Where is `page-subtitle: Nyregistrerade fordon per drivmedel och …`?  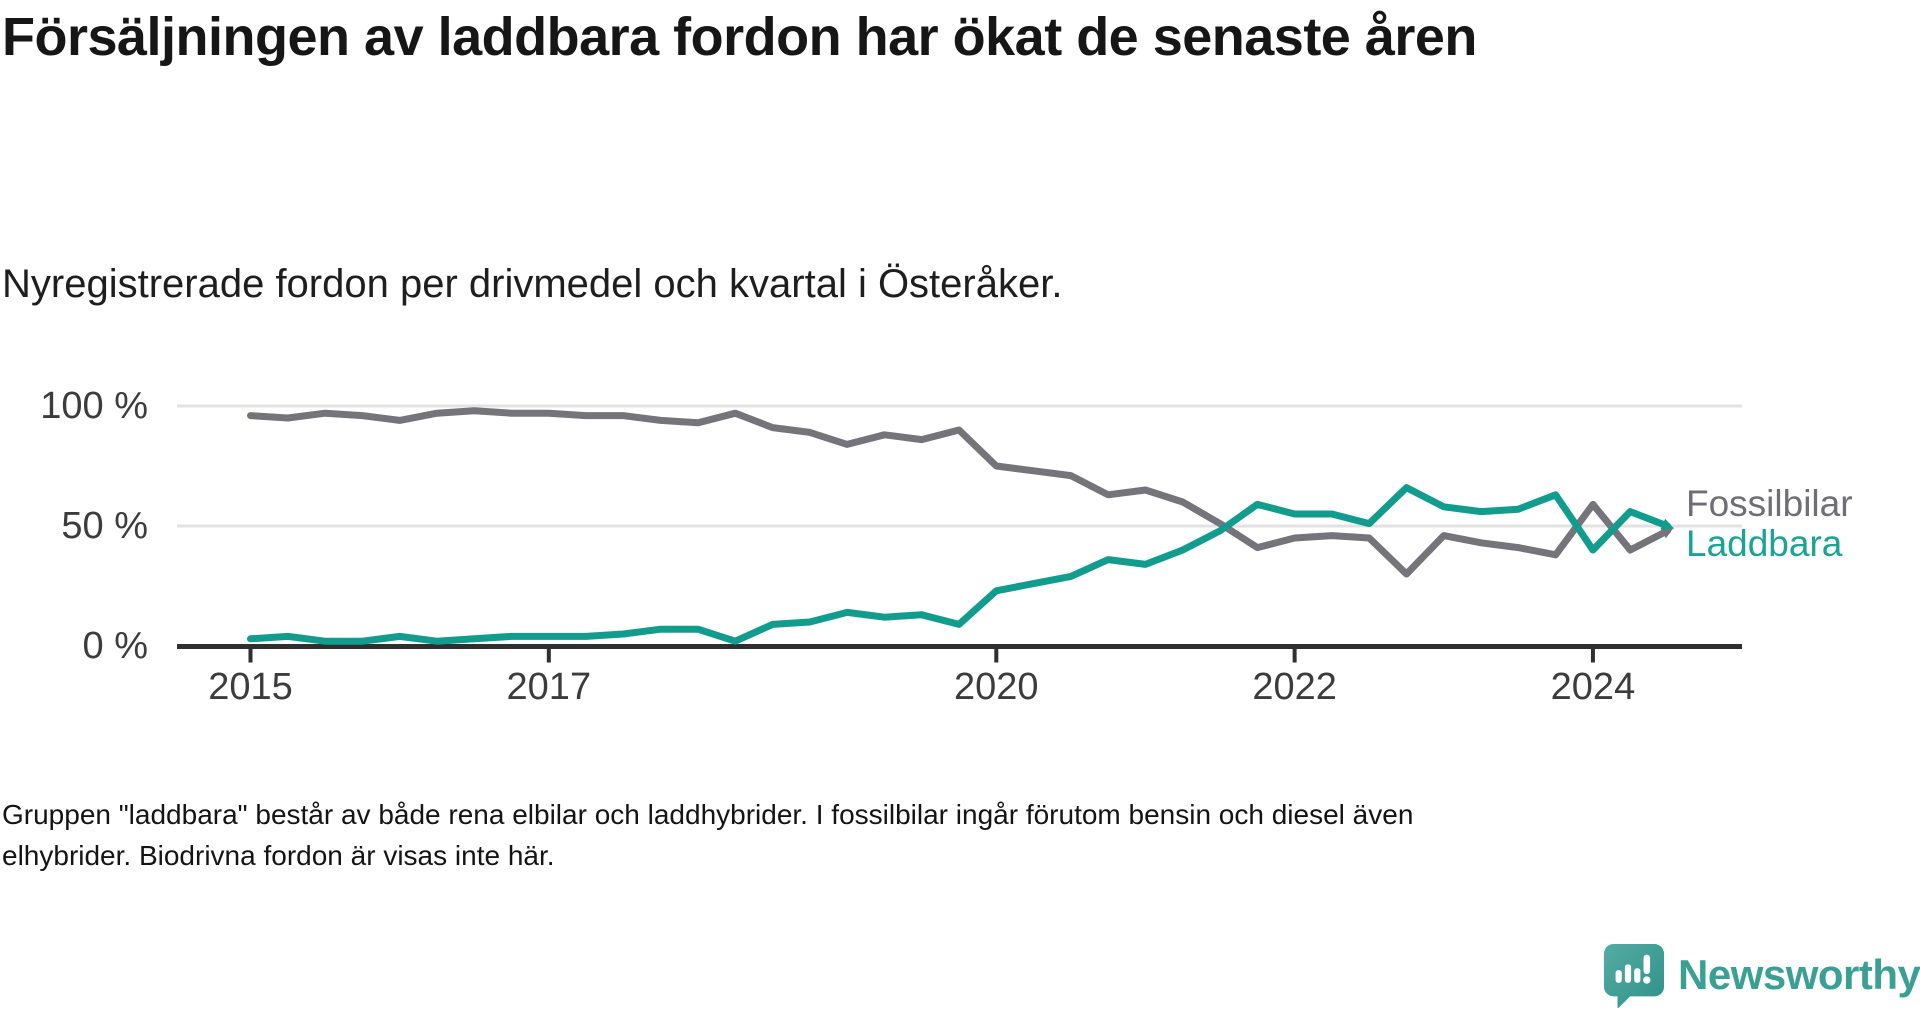 page-subtitle: Nyregistrerade fordon per drivmedel och … is located at coordinates (532, 284).